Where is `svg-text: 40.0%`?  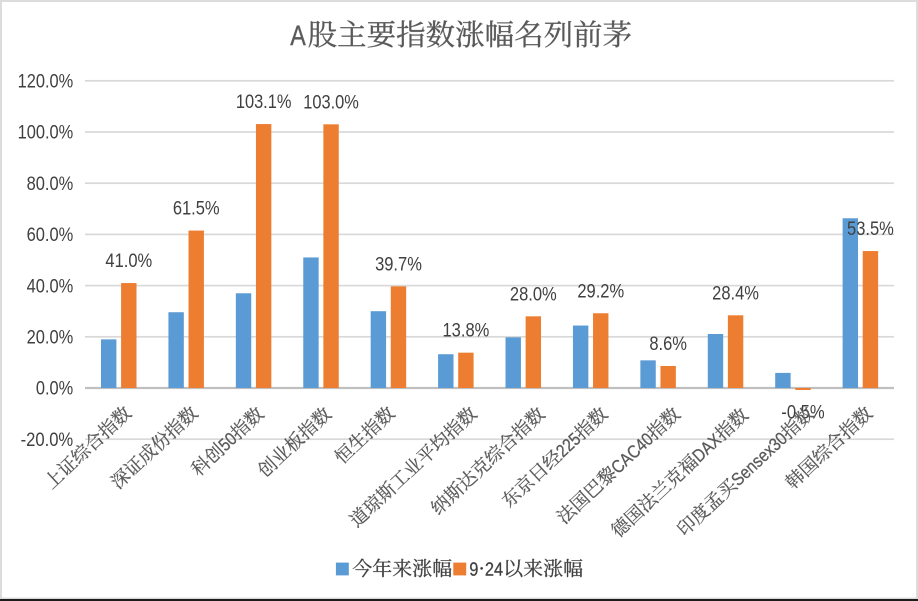 svg-text: 40.0% is located at coordinates (50, 286).